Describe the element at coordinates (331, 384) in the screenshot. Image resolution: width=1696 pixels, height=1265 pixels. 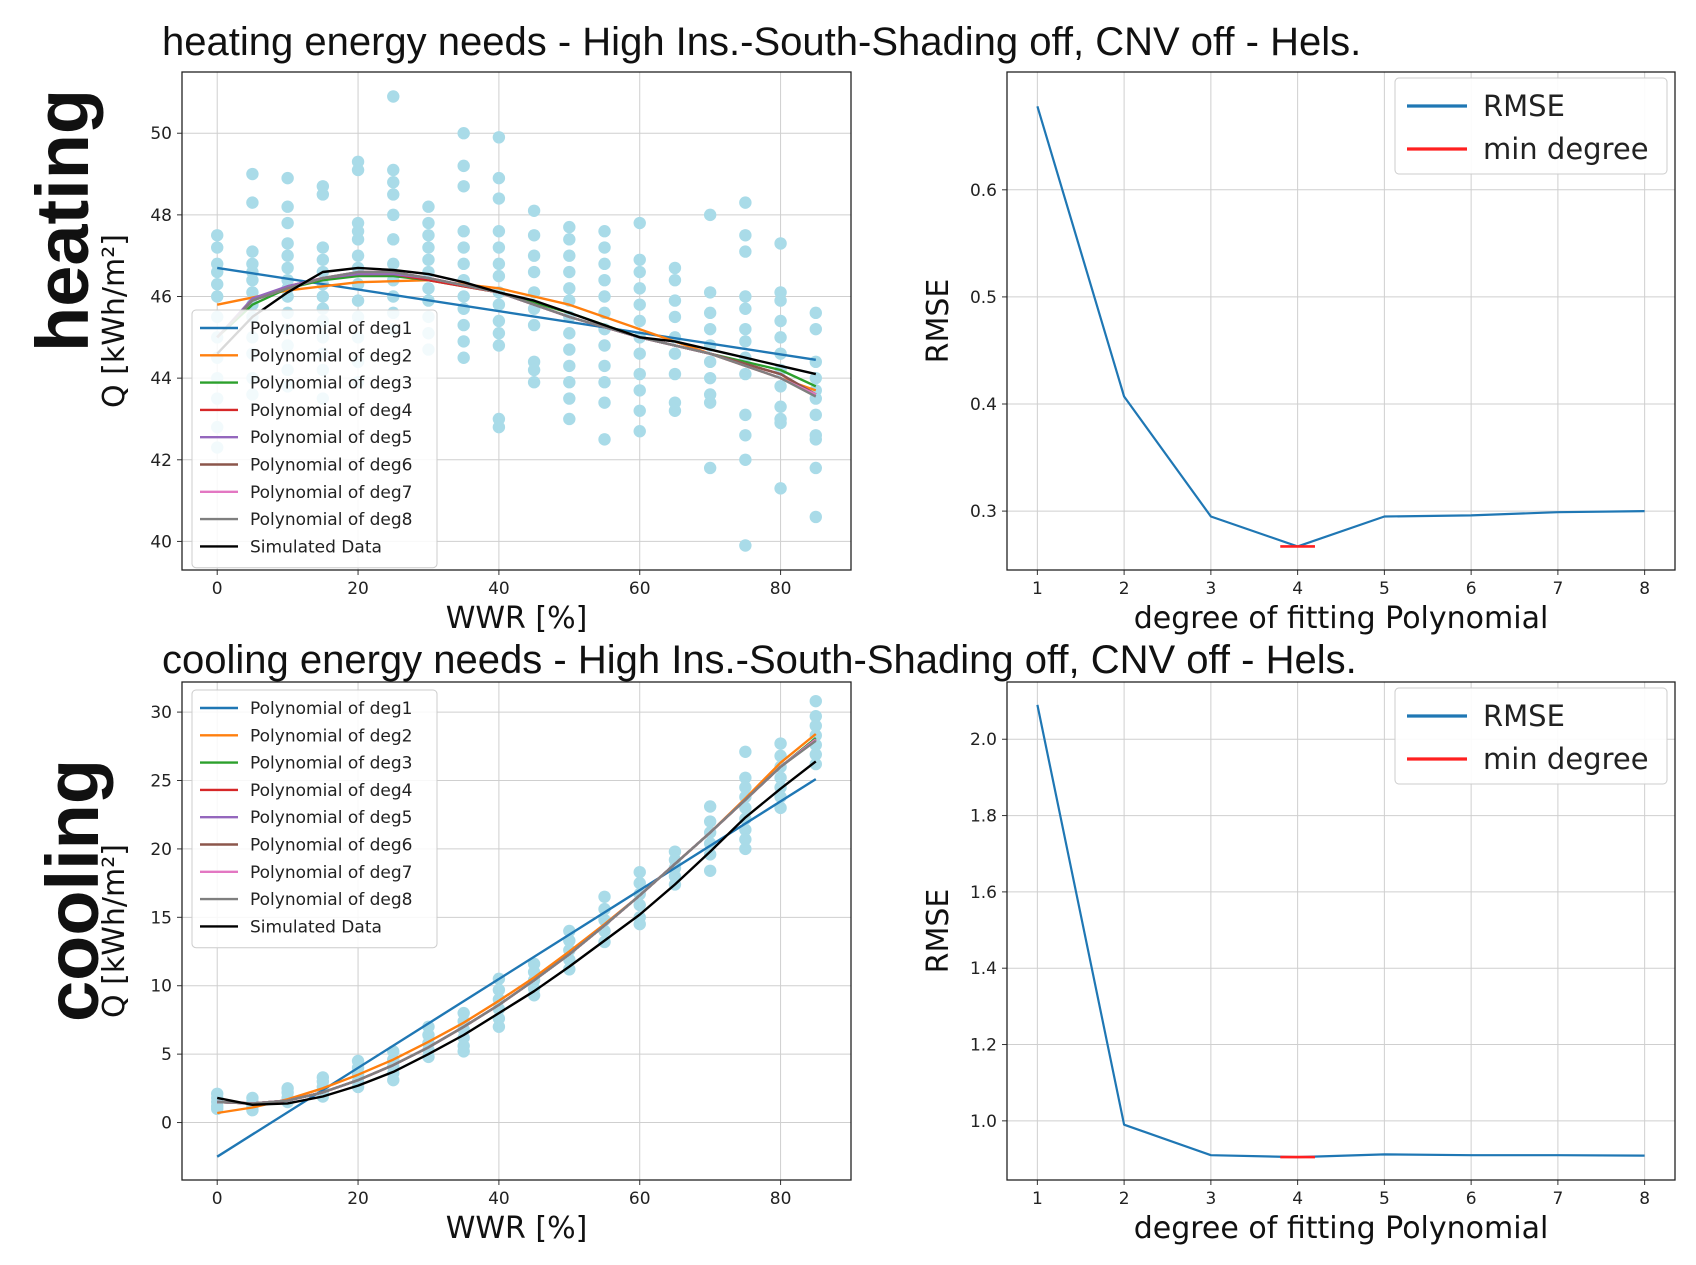
I see `legend-label: Polynomial of deg3` at that location.